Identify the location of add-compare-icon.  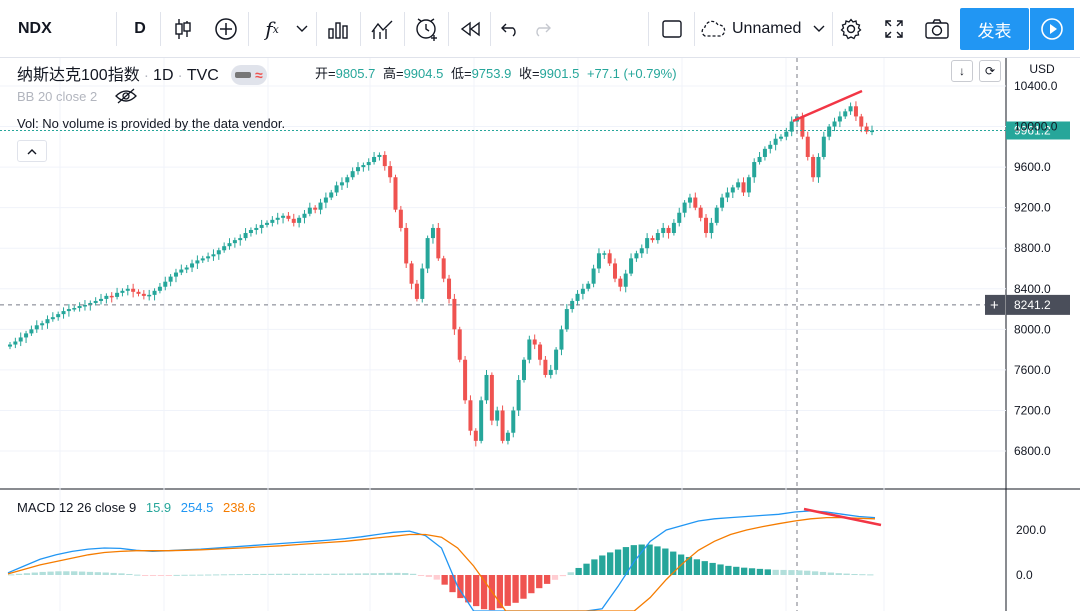
(226, 29).